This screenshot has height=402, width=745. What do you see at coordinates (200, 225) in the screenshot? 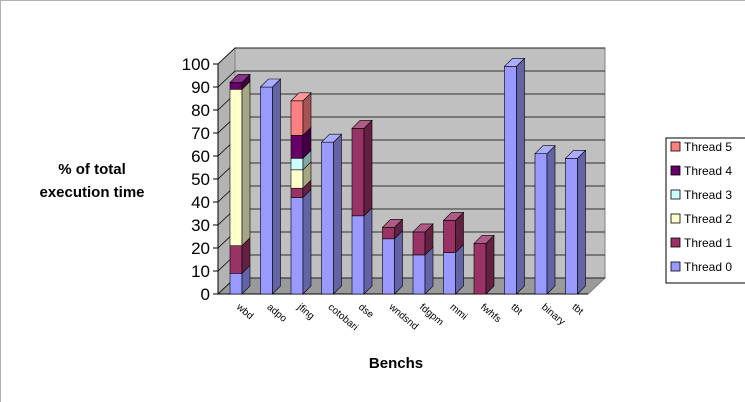
I see `y-tick-label: 30` at bounding box center [200, 225].